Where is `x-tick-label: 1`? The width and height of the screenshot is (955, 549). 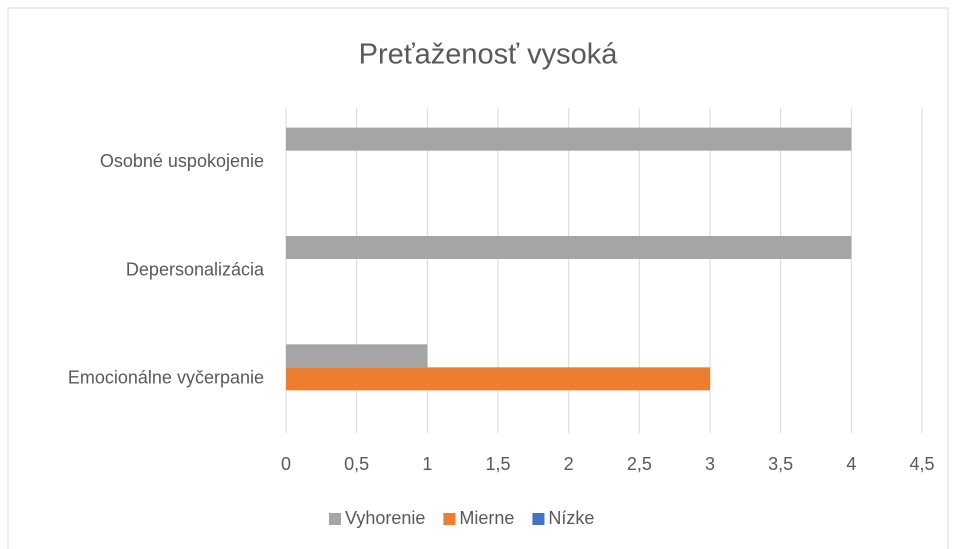 x-tick-label: 1 is located at coordinates (427, 464).